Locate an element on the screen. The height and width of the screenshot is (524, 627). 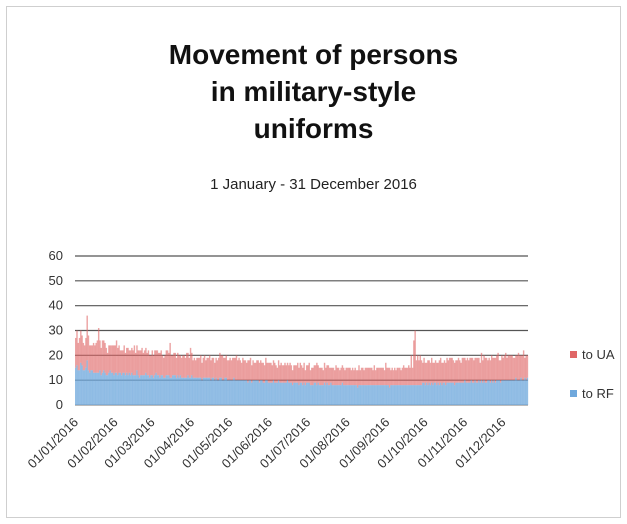
y-tick-label: 40 is located at coordinates (56, 305).